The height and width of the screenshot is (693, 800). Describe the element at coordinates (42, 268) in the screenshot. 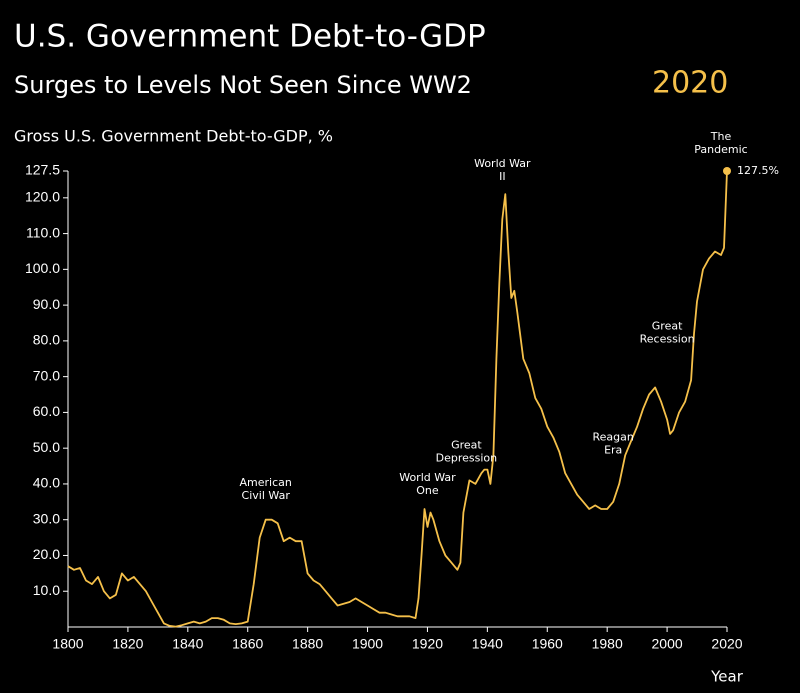

I see `y-tick-label: 100.0` at that location.